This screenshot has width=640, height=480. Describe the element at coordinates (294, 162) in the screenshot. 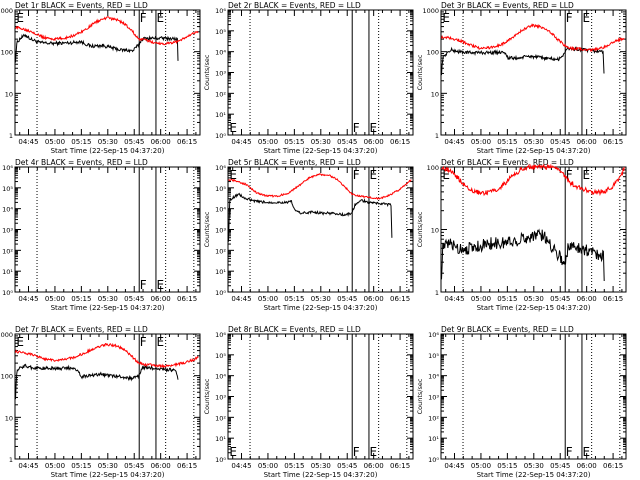

I see `panel-title: Det 5r BLACK = Events, RED = LLD` at that location.